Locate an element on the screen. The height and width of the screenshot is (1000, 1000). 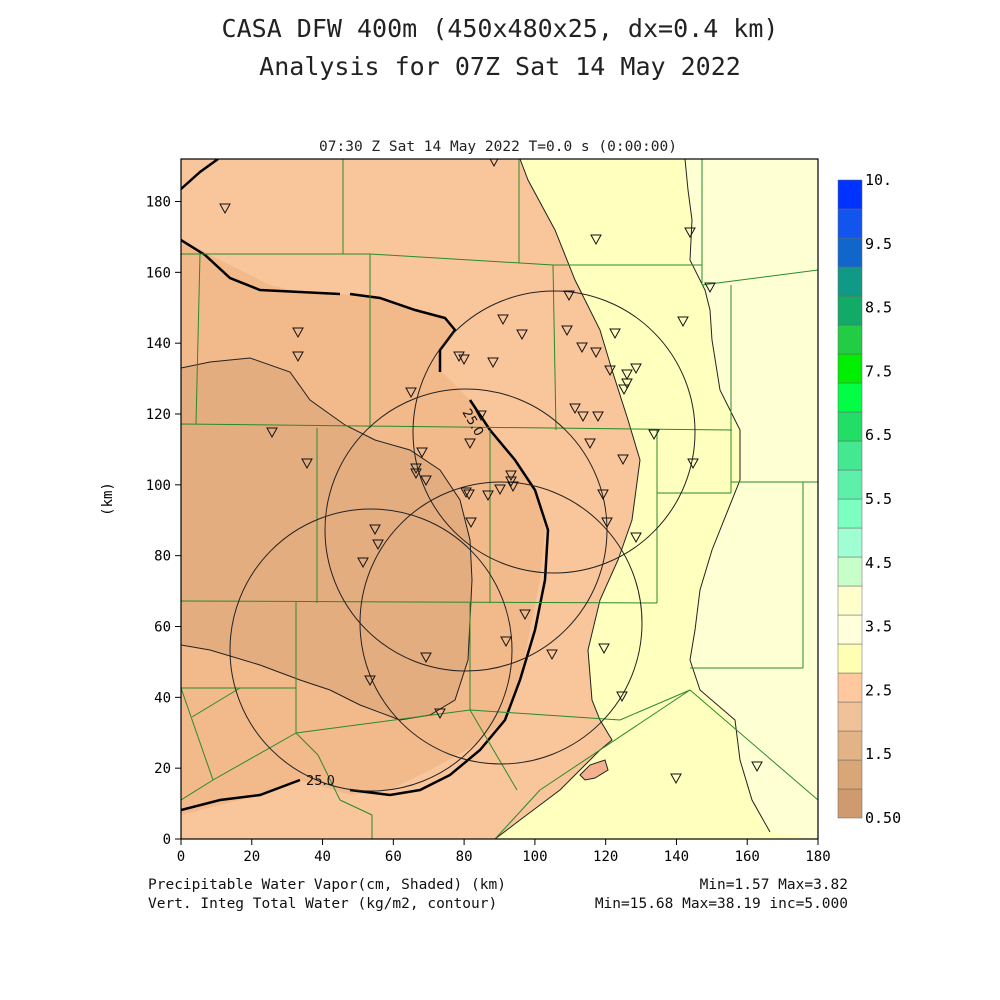
y-tick-label: 100 is located at coordinates (158, 486).